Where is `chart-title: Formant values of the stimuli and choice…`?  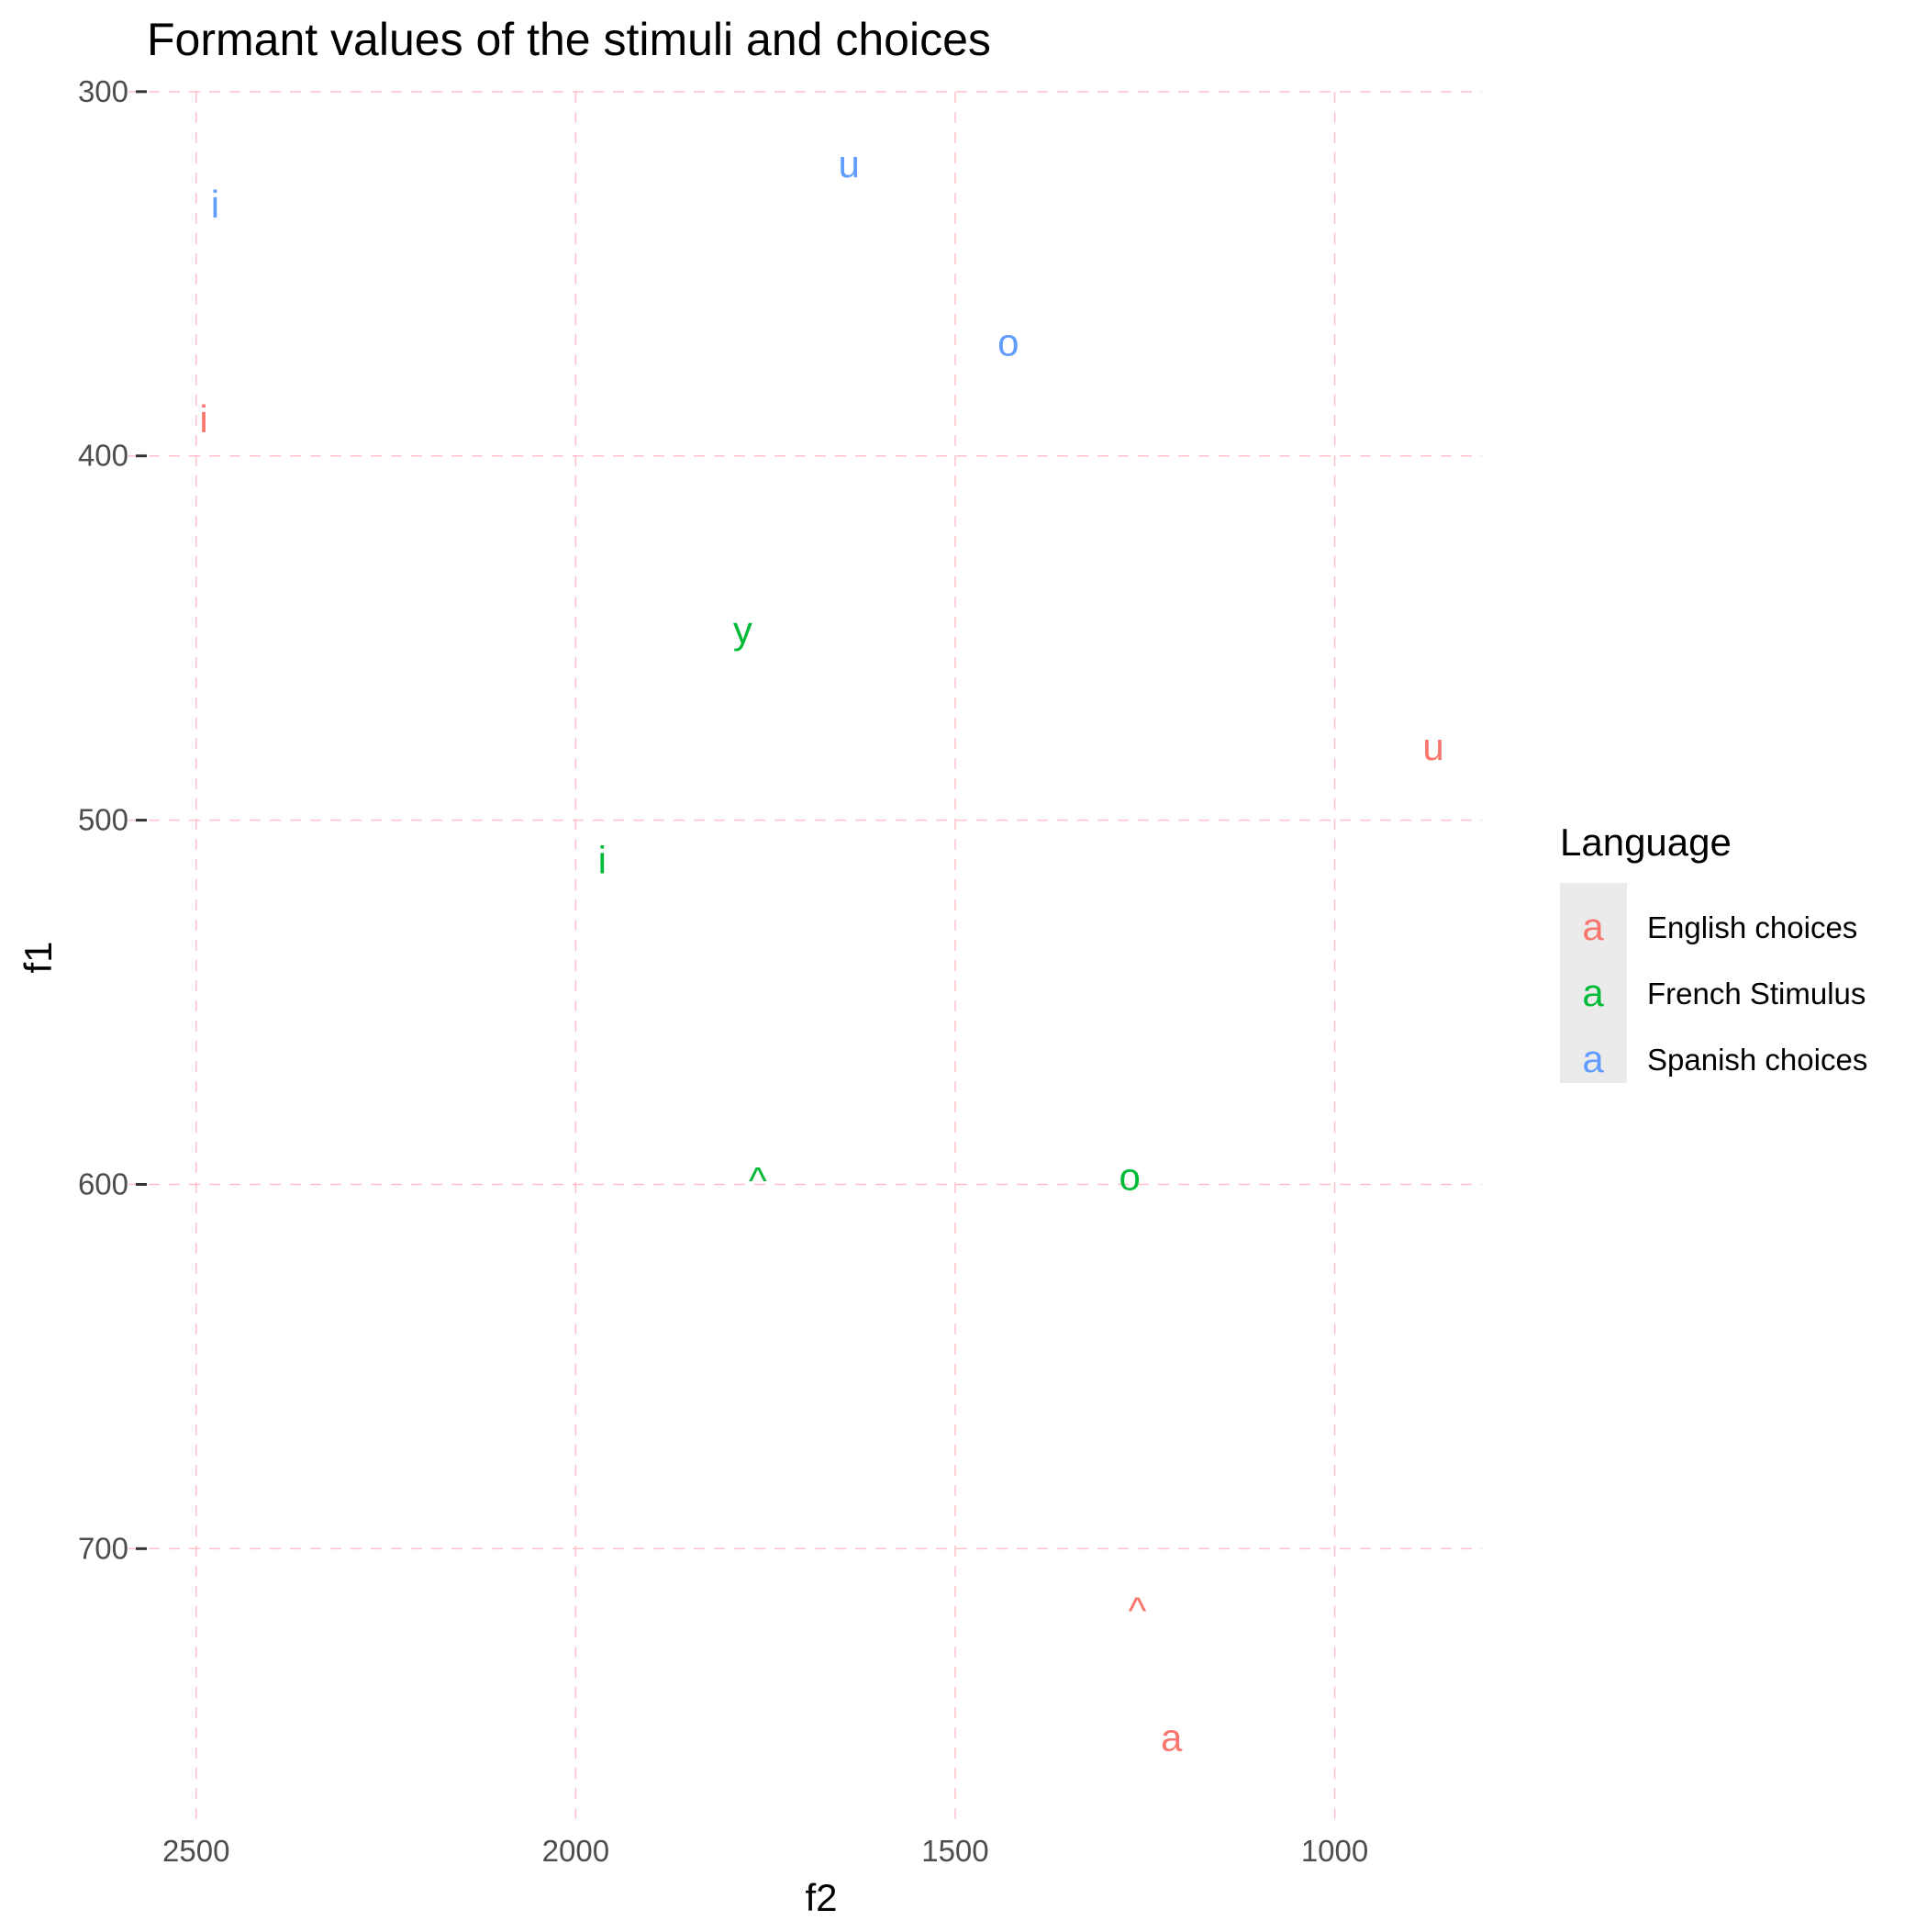
chart-title: Formant values of the stimuli and choice… is located at coordinates (569, 39).